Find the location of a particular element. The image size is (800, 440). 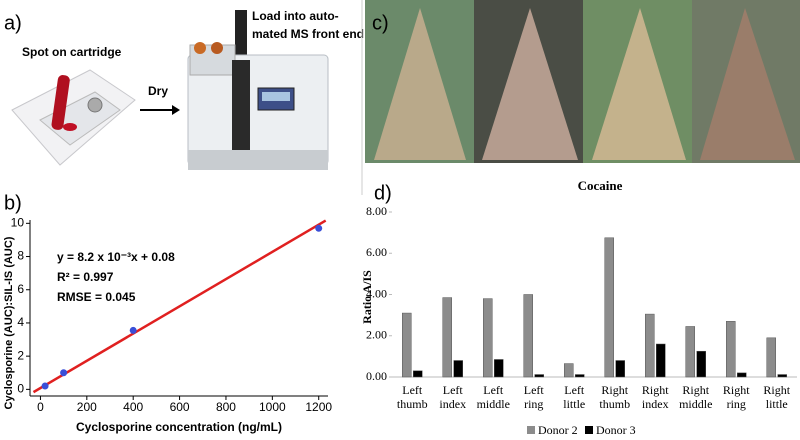

panel-label: a) is located at coordinates (13, 23).